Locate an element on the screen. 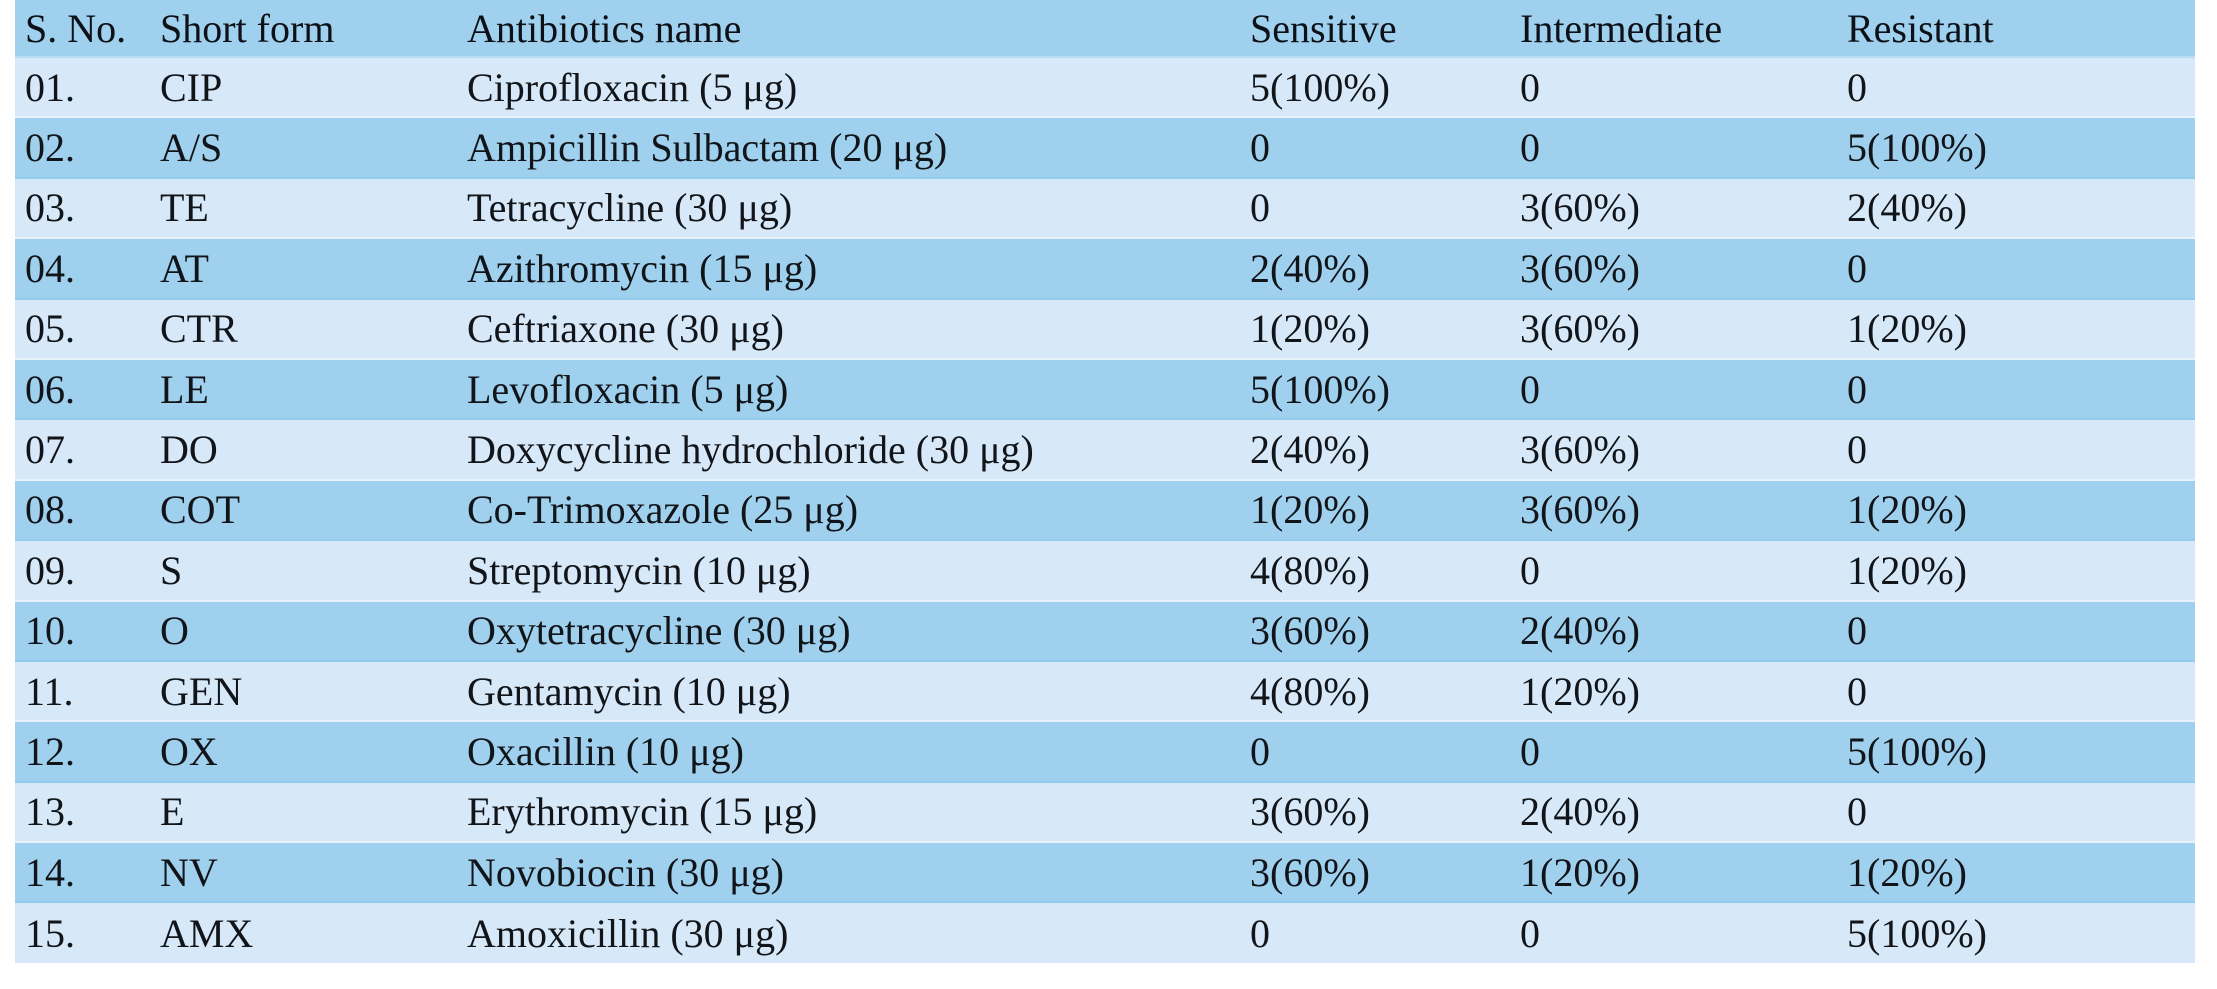 Image resolution: width=2217 pixels, height=989 pixels. cell-short-form: CIP is located at coordinates (191, 87).